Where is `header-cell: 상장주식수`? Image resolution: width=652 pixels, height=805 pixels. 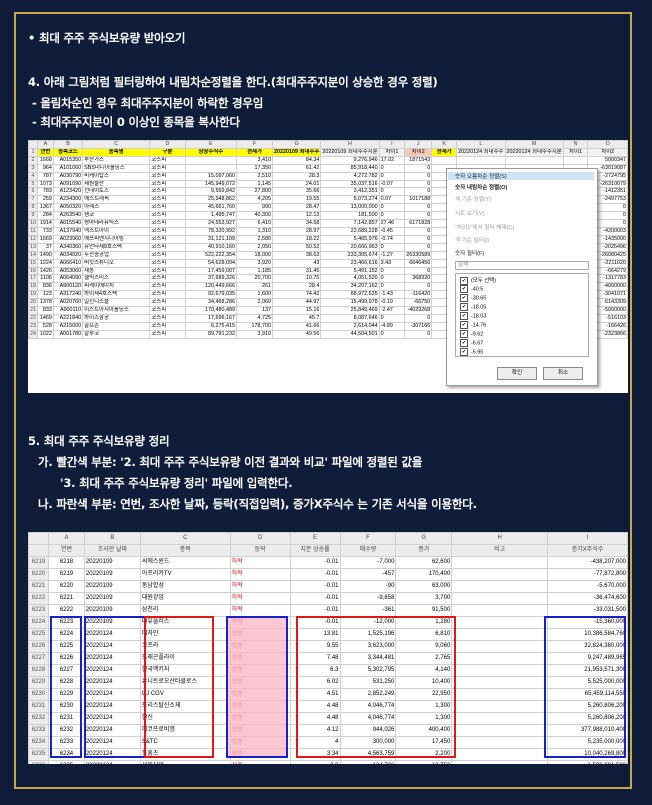
header-cell: 상장주식수 is located at coordinates (211, 152).